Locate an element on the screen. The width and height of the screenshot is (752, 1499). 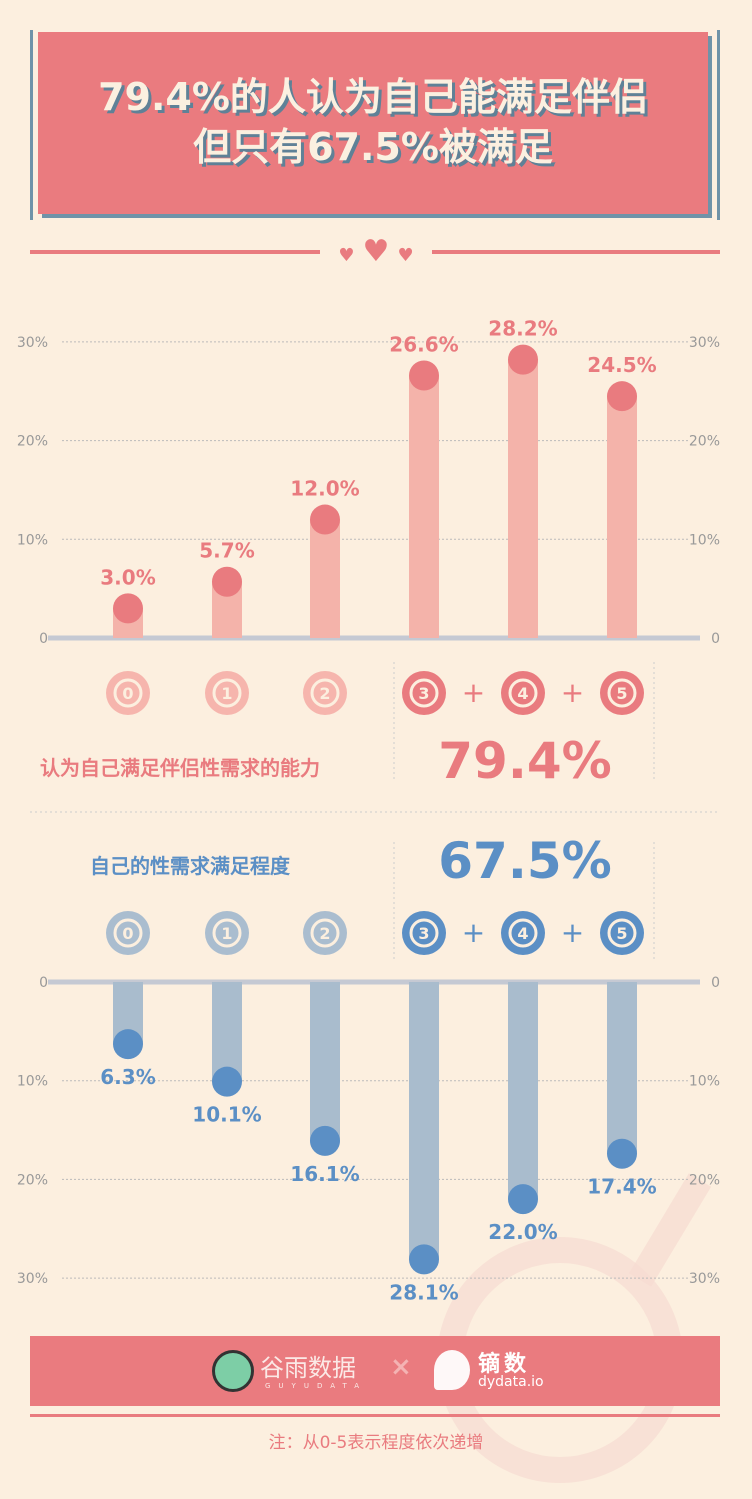
bottom-chart-title: 自己的性需求满足程度 is located at coordinates (190, 866).